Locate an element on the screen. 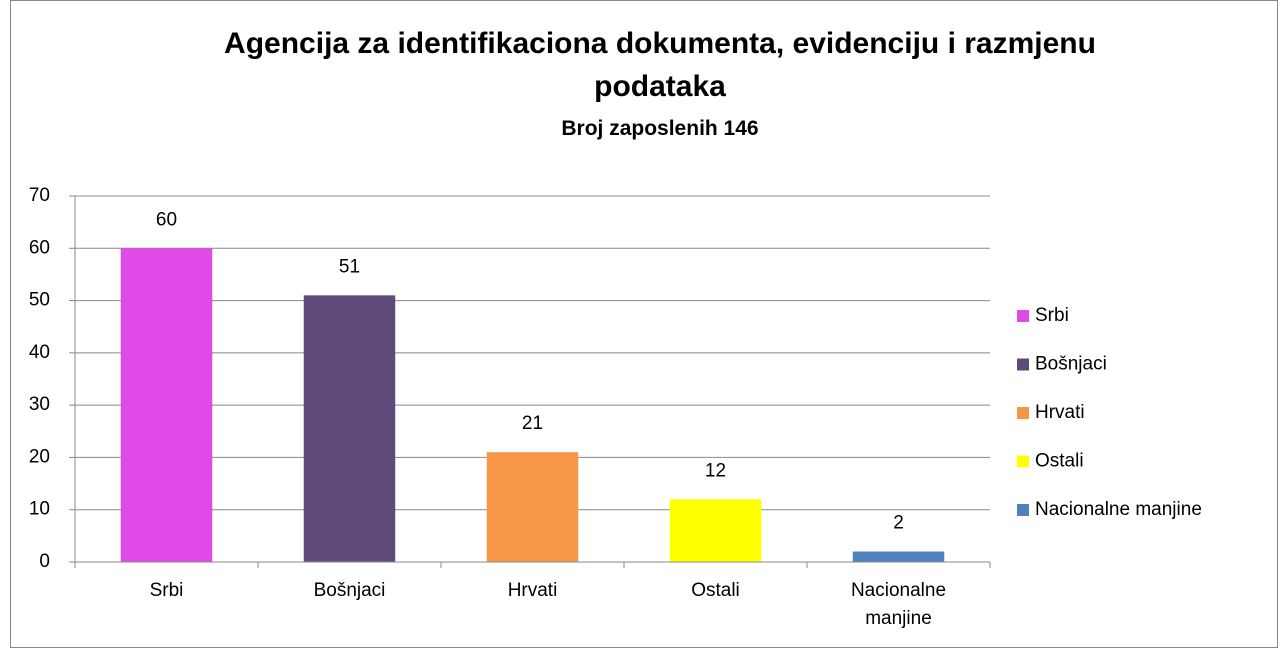 The image size is (1285, 651). x-tick-label: Srbi is located at coordinates (166, 590).